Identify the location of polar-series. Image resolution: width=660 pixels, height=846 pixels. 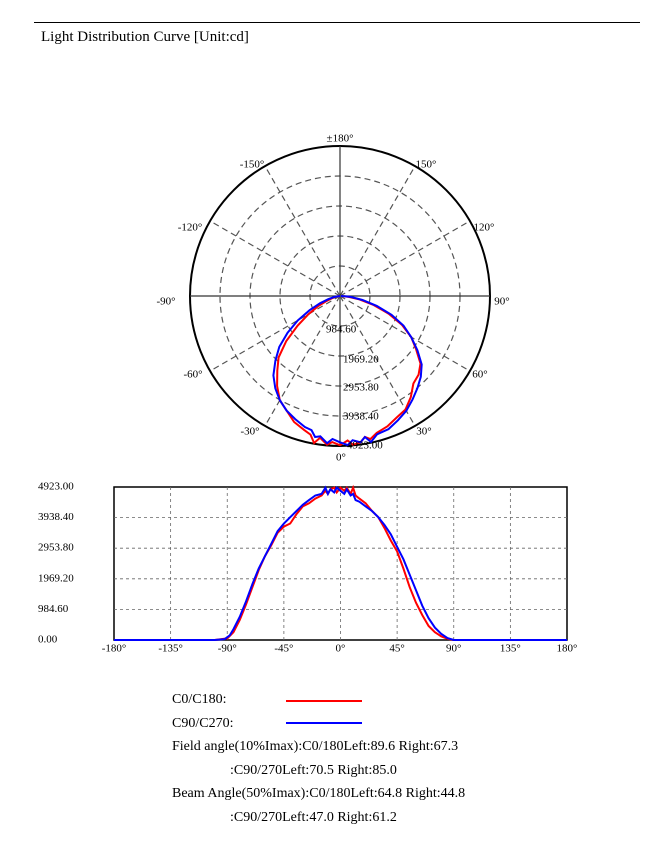
(347, 371).